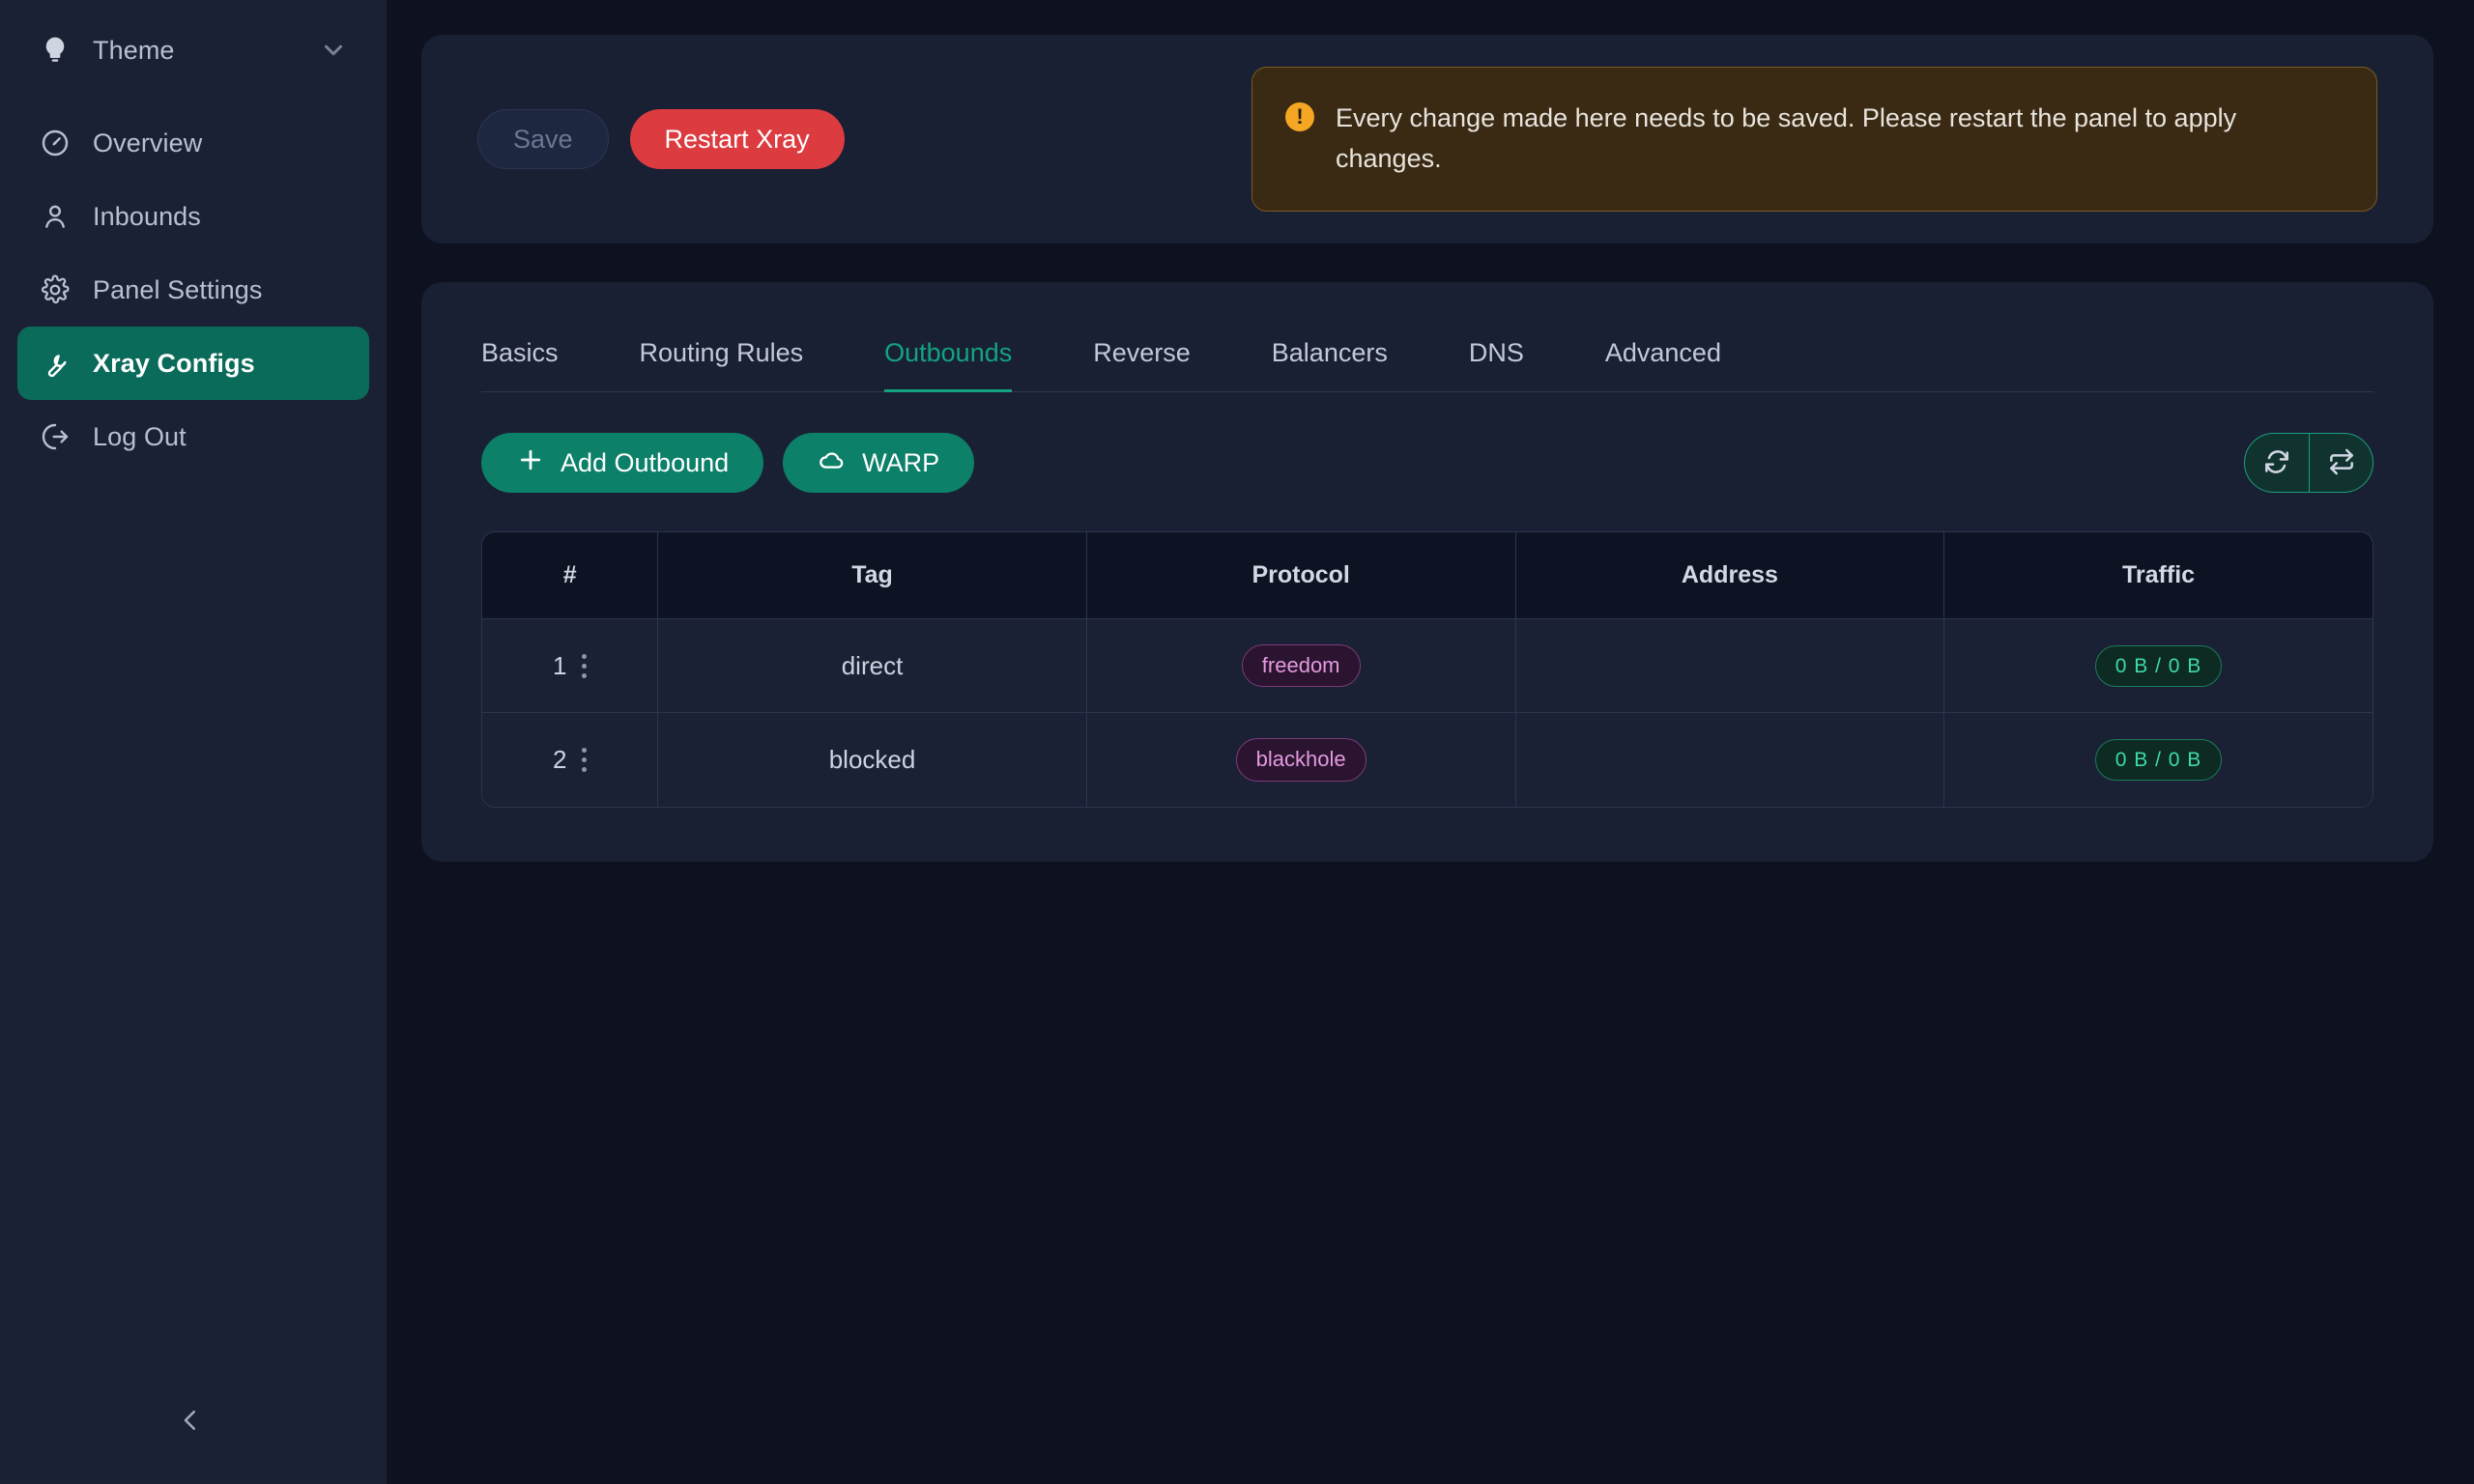 This screenshot has height=1484, width=2474. What do you see at coordinates (140, 436) in the screenshot?
I see `sidebar-item-label: Log Out` at bounding box center [140, 436].